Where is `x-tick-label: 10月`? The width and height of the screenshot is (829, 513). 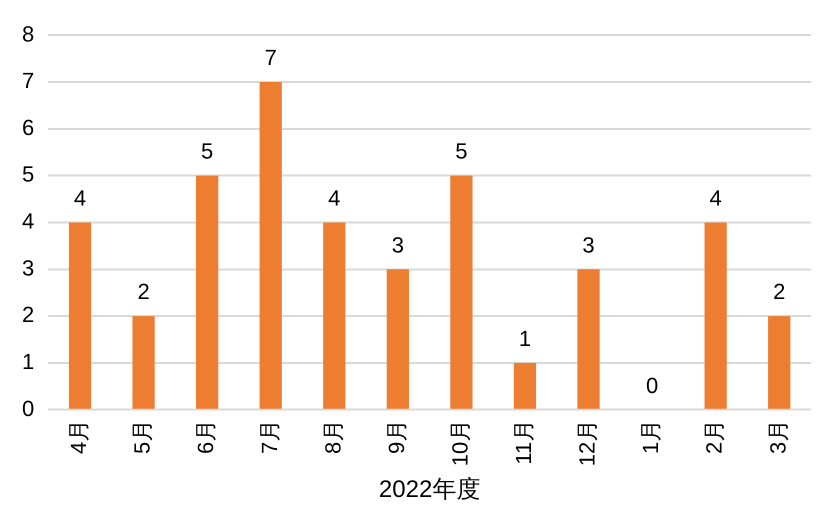 x-tick-label: 10月 is located at coordinates (459, 443).